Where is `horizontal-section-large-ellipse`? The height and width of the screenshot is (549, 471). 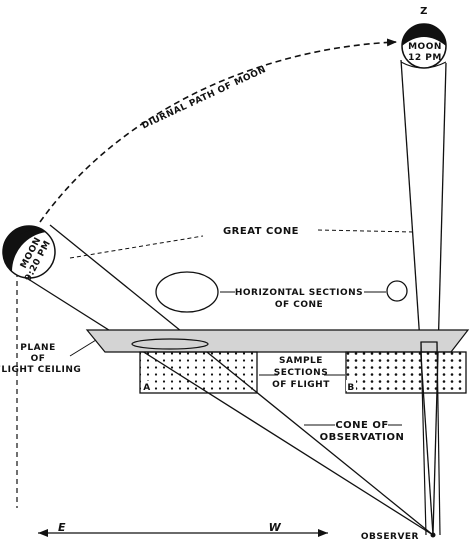
horizontal-section-large-ellipse is located at coordinates (187, 292).